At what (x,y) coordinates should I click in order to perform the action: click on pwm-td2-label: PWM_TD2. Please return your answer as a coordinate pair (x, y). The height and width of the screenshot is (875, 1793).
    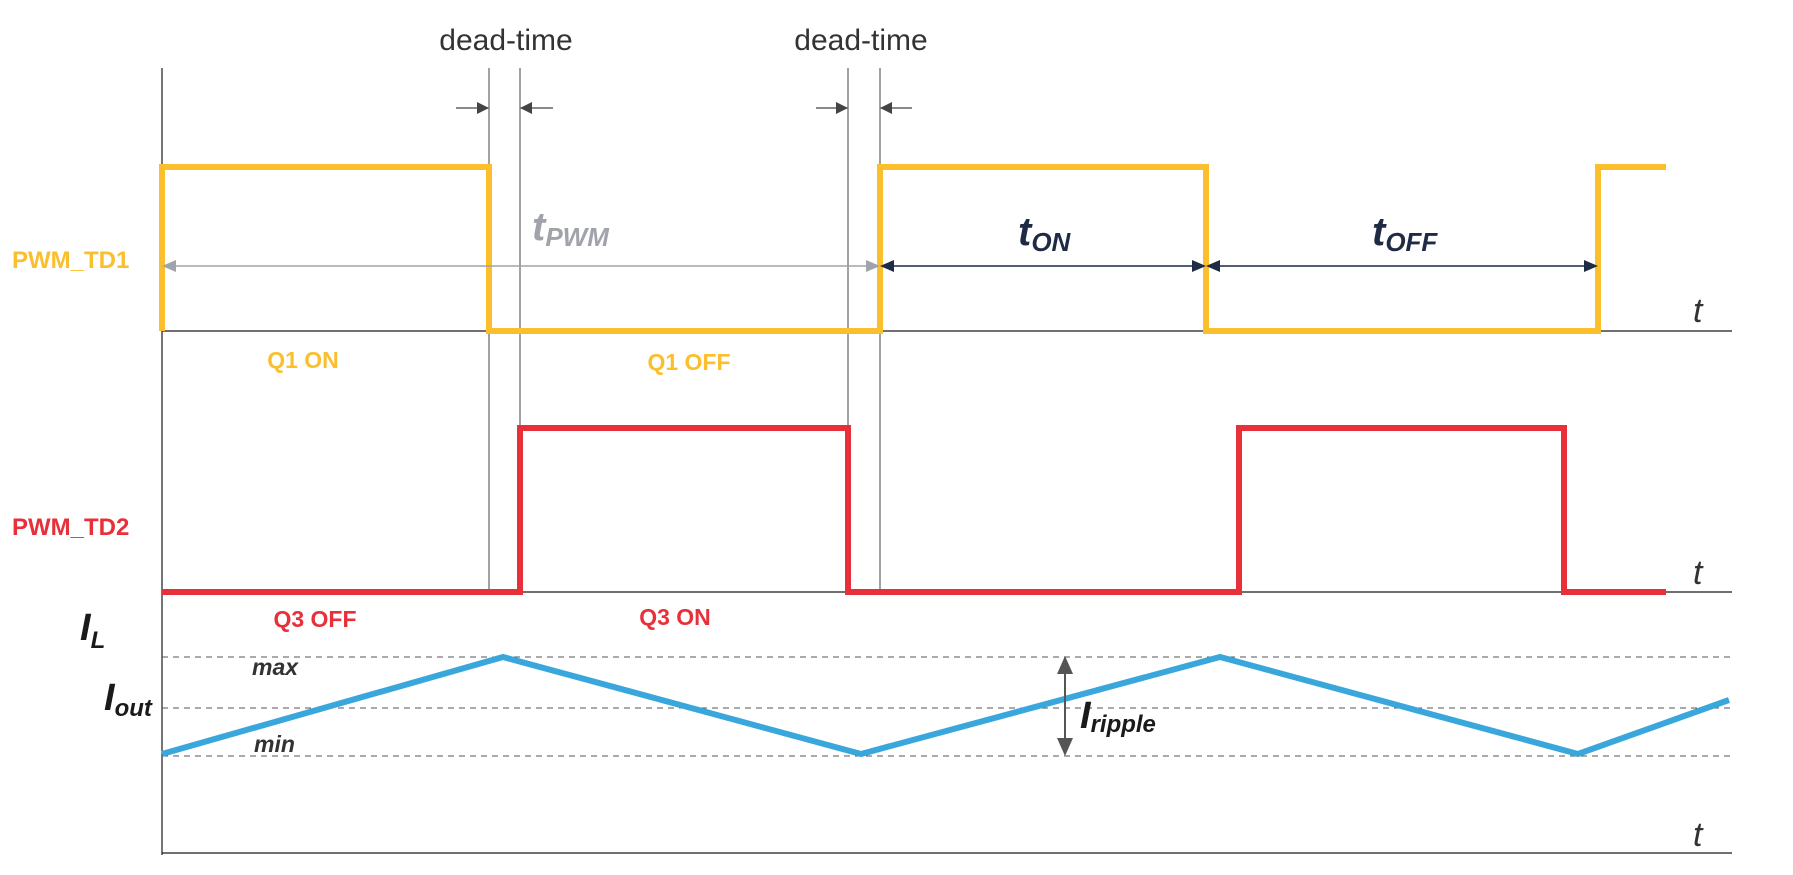
    Looking at the image, I should click on (70, 527).